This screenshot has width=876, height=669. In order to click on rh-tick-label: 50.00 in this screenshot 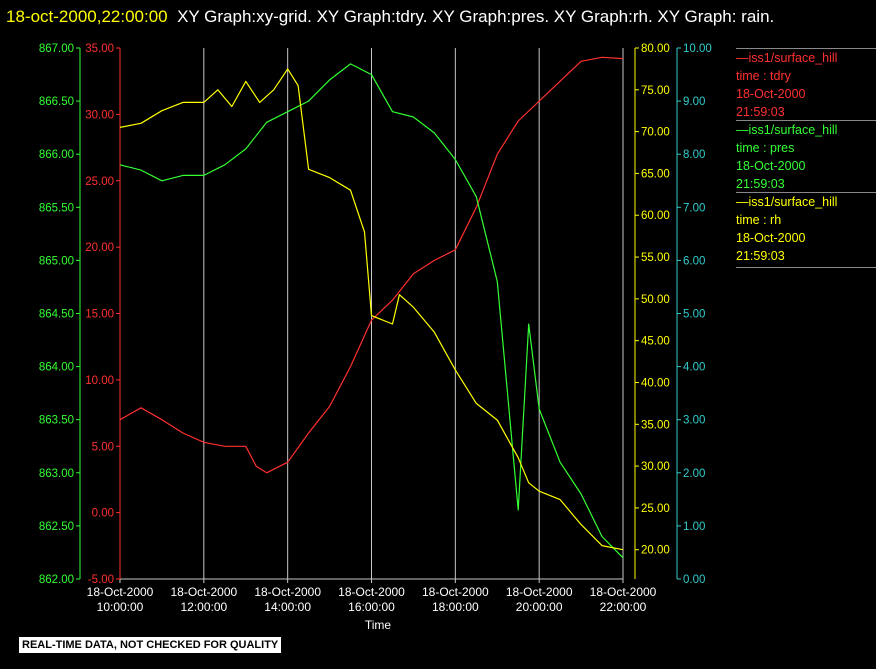, I will do `click(655, 300)`.